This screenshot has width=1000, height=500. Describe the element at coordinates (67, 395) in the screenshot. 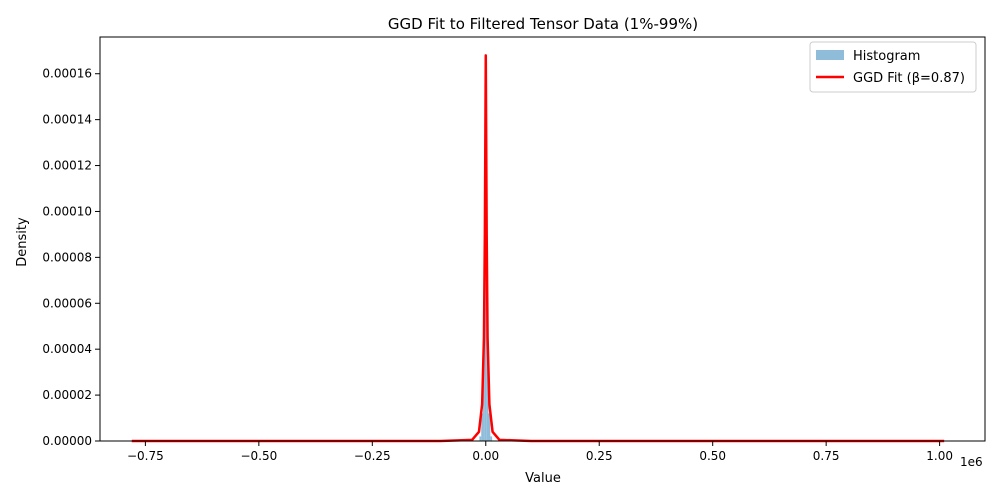

I see `y-tick-label: 0.00002` at that location.